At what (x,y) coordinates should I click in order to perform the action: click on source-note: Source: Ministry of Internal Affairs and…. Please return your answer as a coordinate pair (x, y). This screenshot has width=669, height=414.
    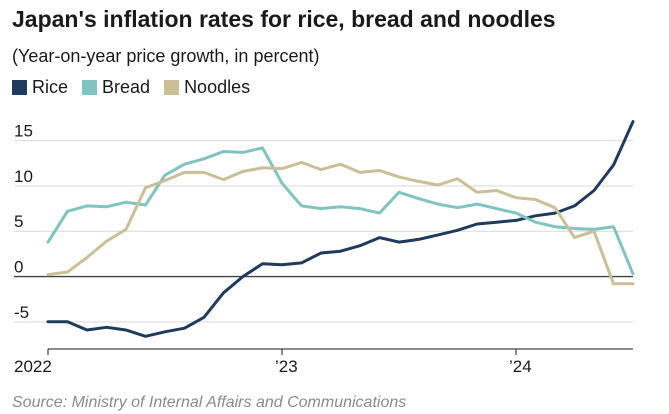
    Looking at the image, I should click on (209, 402).